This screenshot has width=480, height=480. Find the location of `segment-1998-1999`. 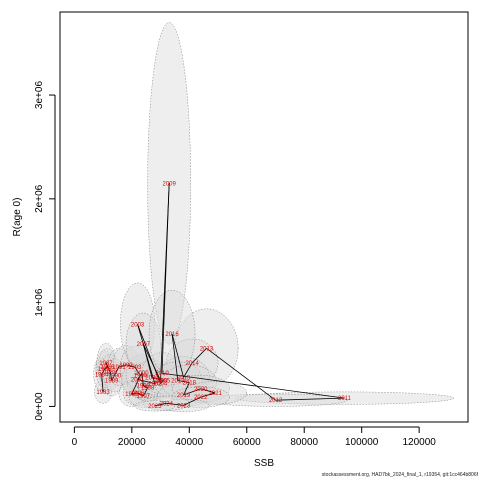

segment-1998-1999 is located at coordinates (145, 387).